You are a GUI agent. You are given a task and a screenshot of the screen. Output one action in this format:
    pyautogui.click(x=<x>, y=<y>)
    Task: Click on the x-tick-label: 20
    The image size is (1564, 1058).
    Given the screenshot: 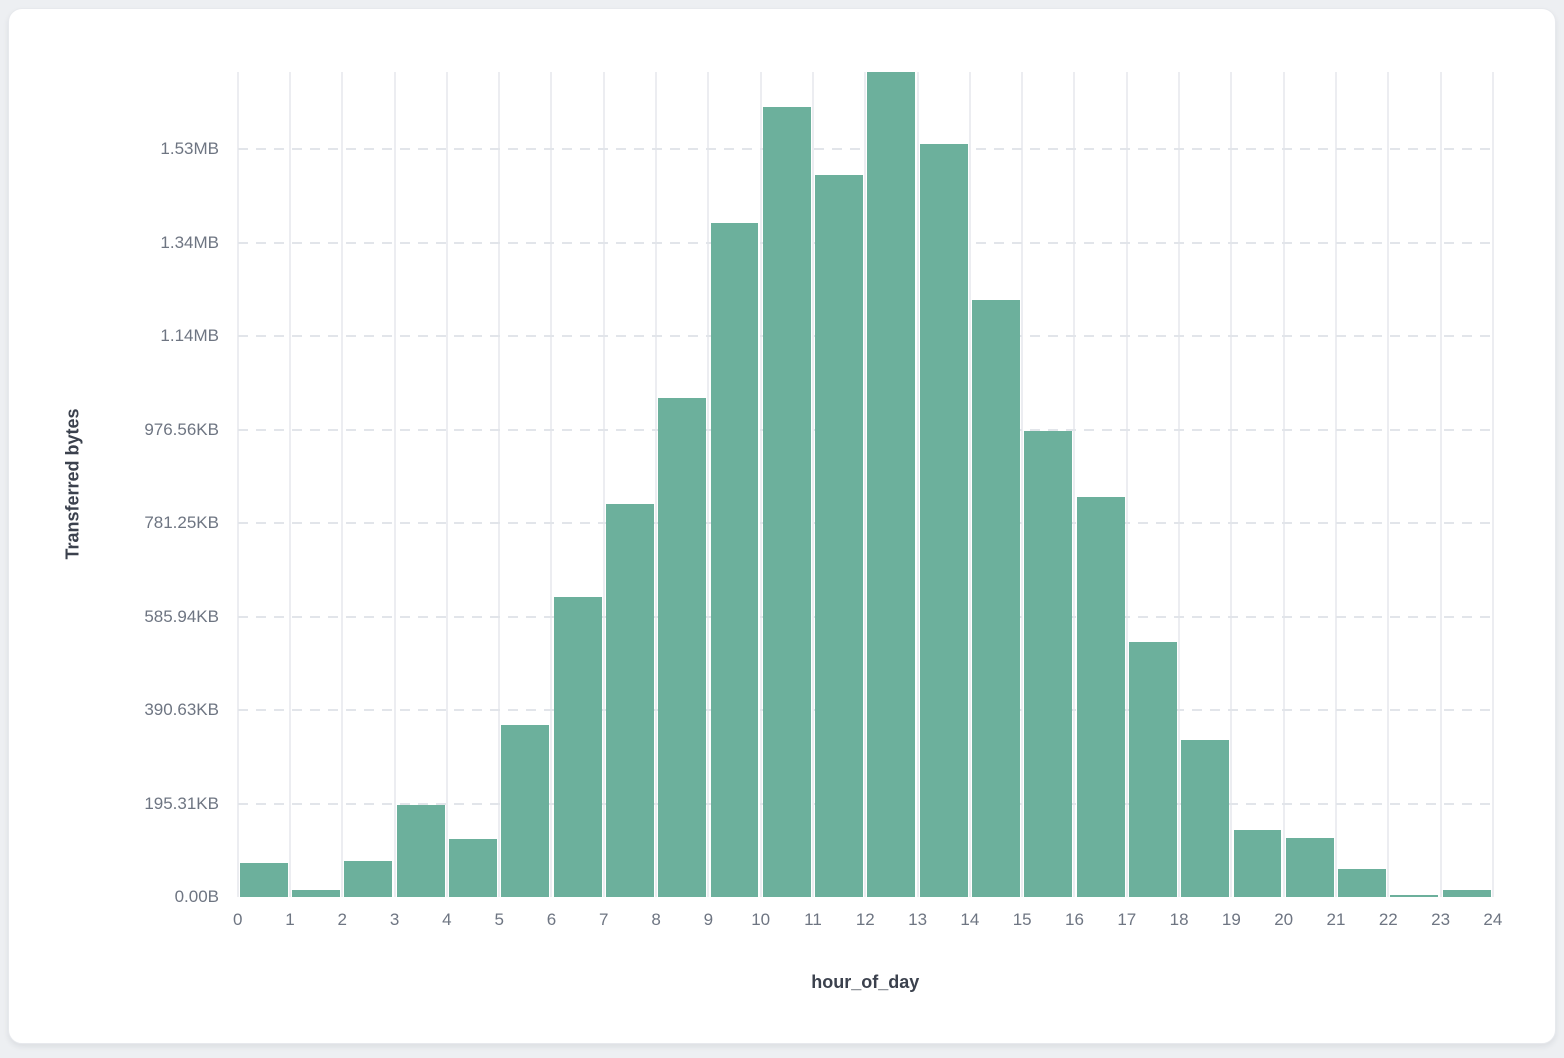 What is the action you would take?
    pyautogui.click(x=1284, y=919)
    